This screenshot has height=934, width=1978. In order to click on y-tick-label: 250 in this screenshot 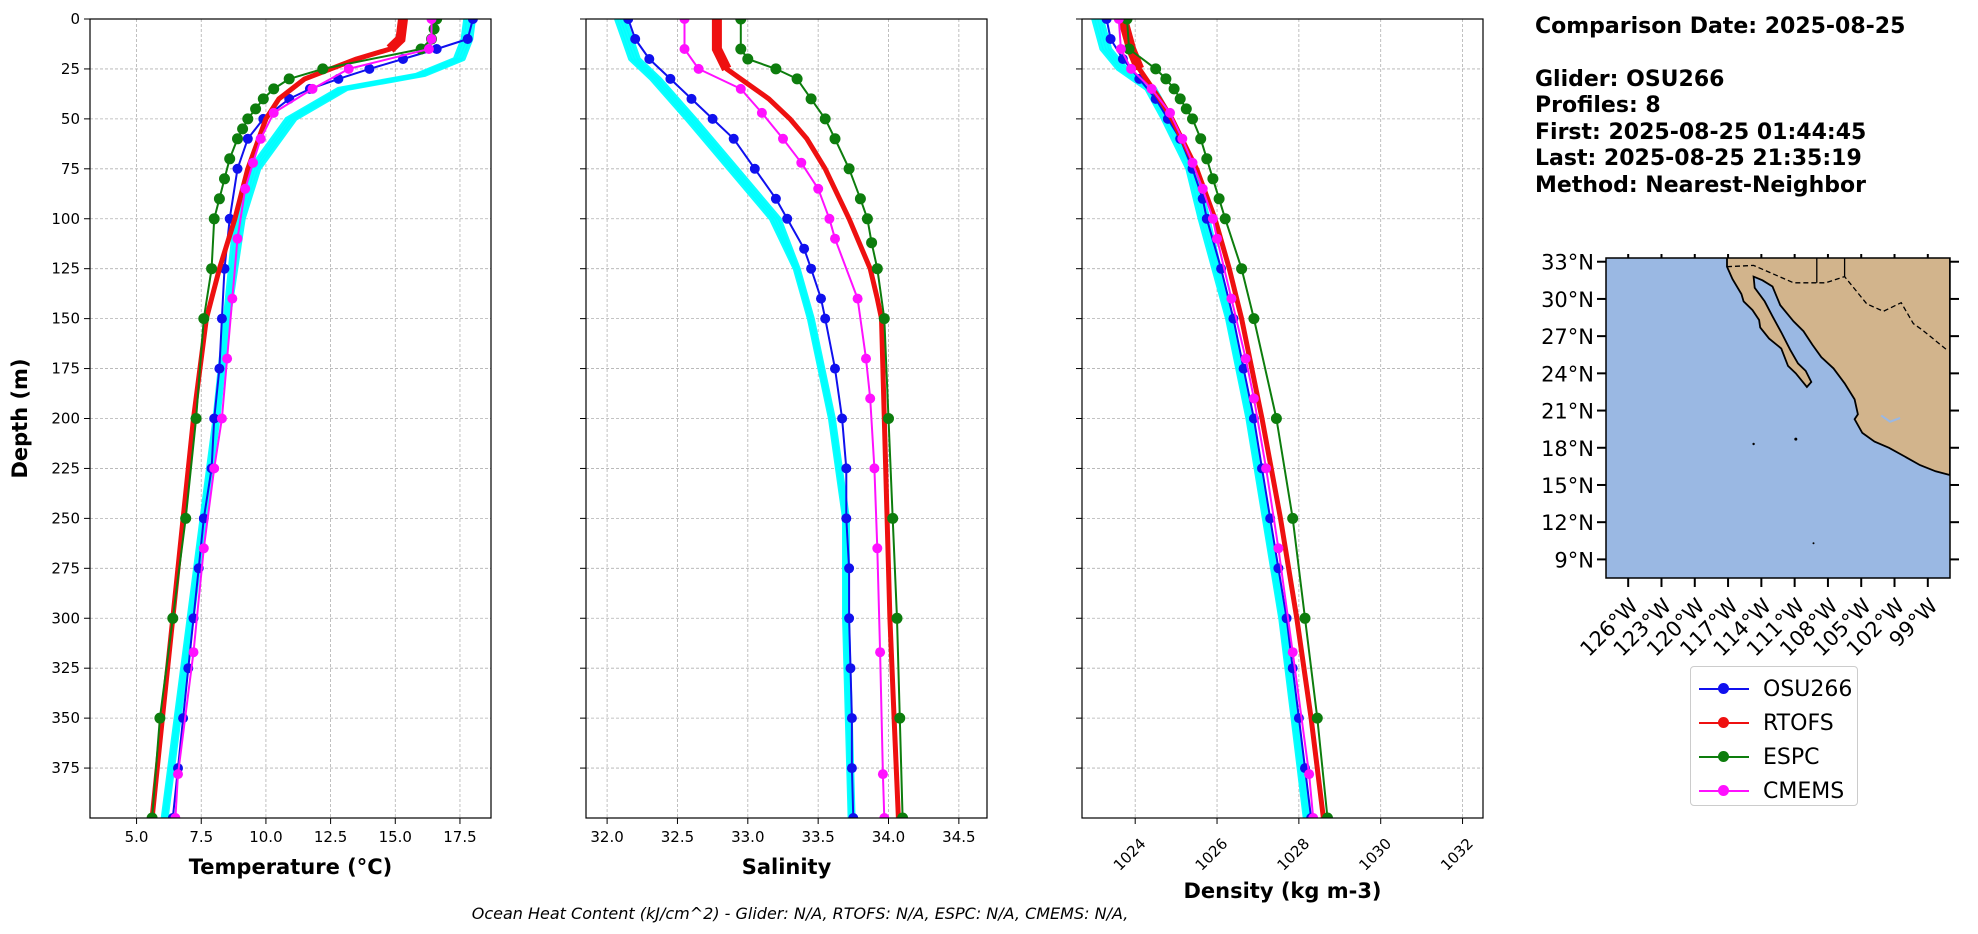, I will do `click(65, 518)`.